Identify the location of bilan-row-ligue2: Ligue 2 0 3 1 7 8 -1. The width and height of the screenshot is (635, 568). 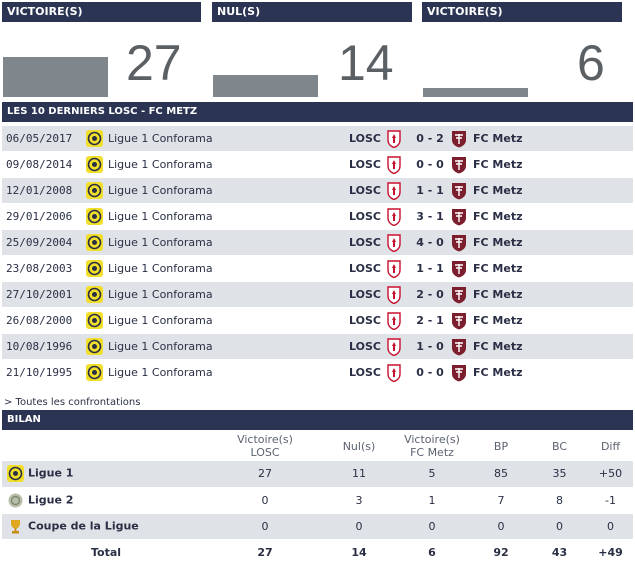
(317, 500).